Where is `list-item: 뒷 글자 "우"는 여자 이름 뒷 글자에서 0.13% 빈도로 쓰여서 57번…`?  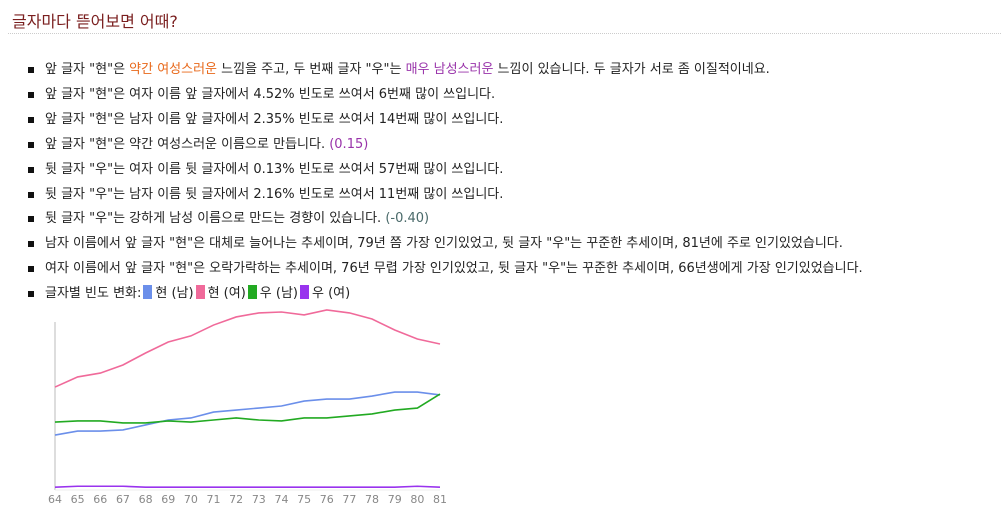 list-item: 뒷 글자 "우"는 여자 이름 뒷 글자에서 0.13% 빈도로 쓰여서 57번… is located at coordinates (274, 170).